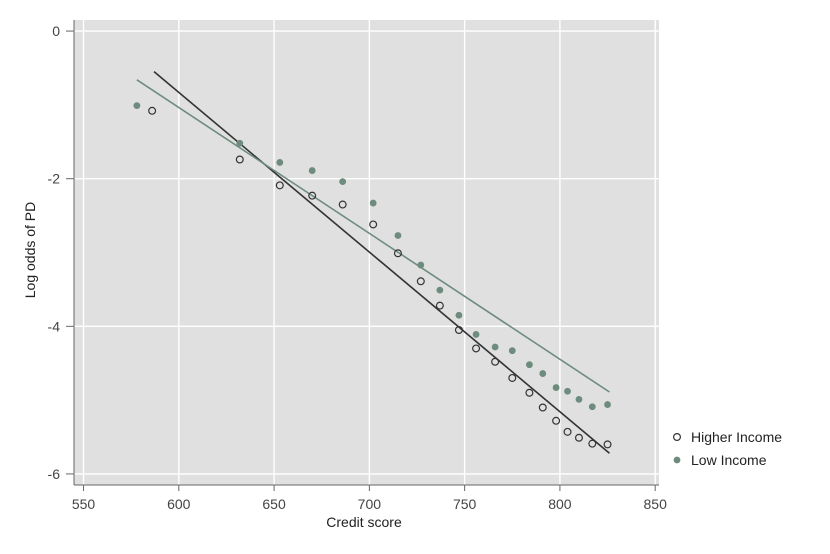 The width and height of the screenshot is (830, 554). What do you see at coordinates (54, 326) in the screenshot?
I see `y-tick-label: -4` at bounding box center [54, 326].